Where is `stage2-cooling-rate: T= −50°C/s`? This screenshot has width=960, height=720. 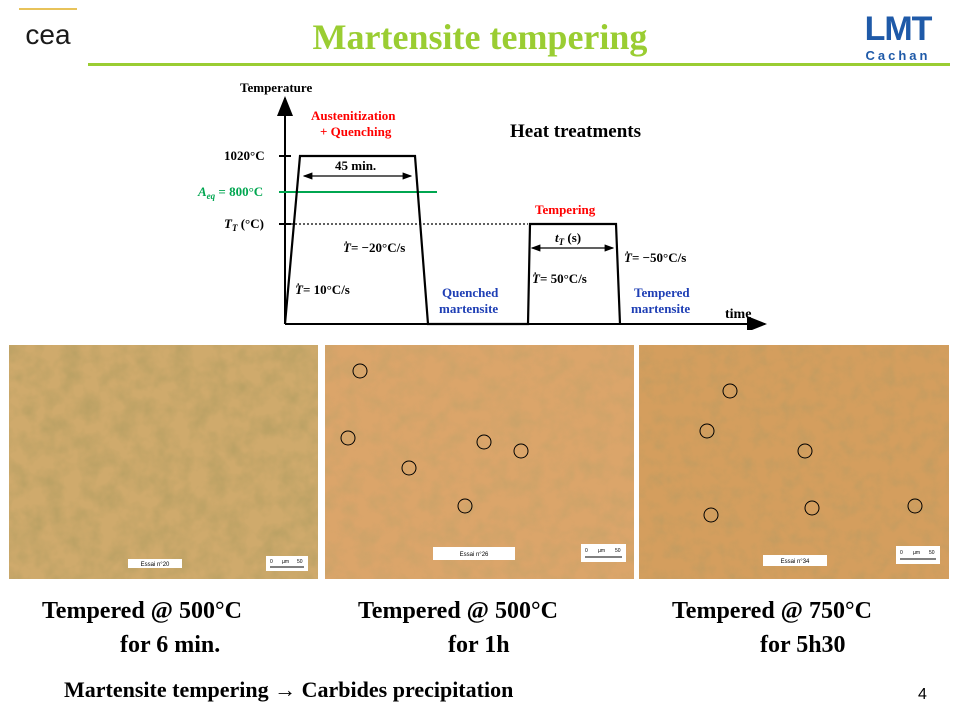
stage2-cooling-rate: T= −50°C/s is located at coordinates (655, 257).